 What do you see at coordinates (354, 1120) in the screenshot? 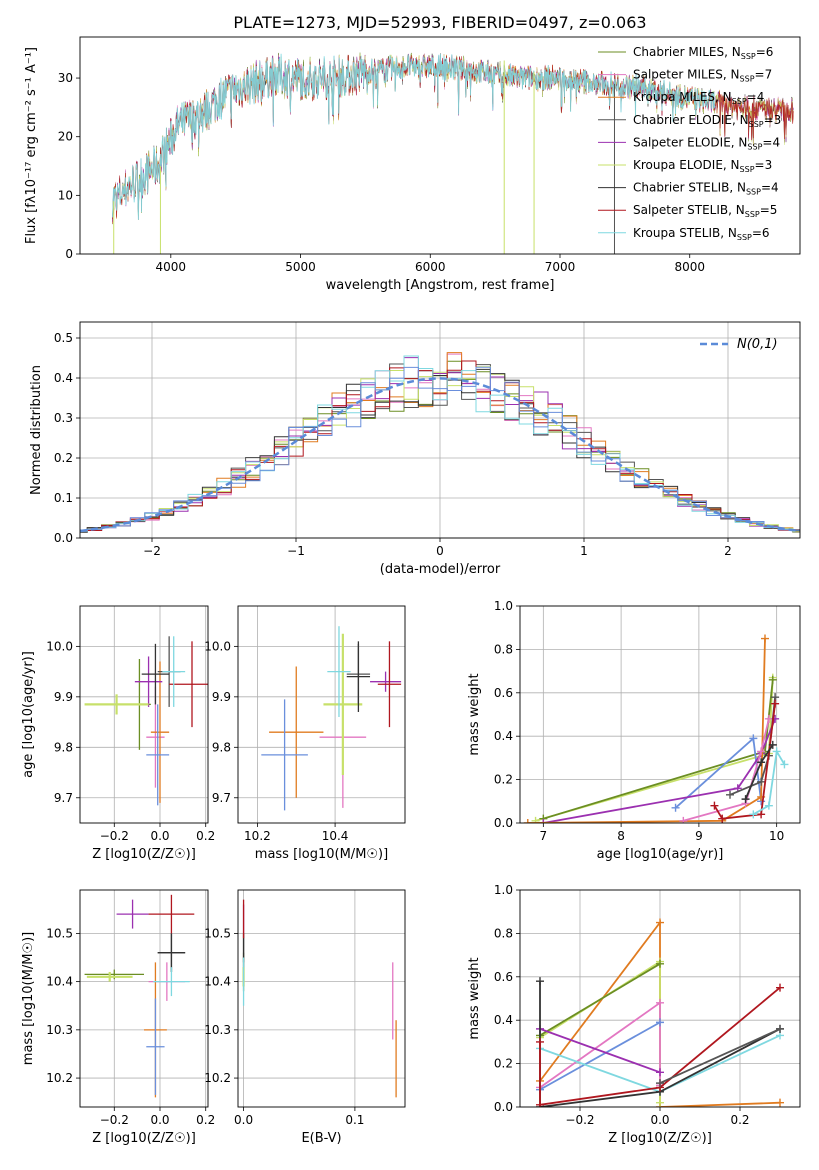
I see `x-tick-label: 0.1` at bounding box center [354, 1120].